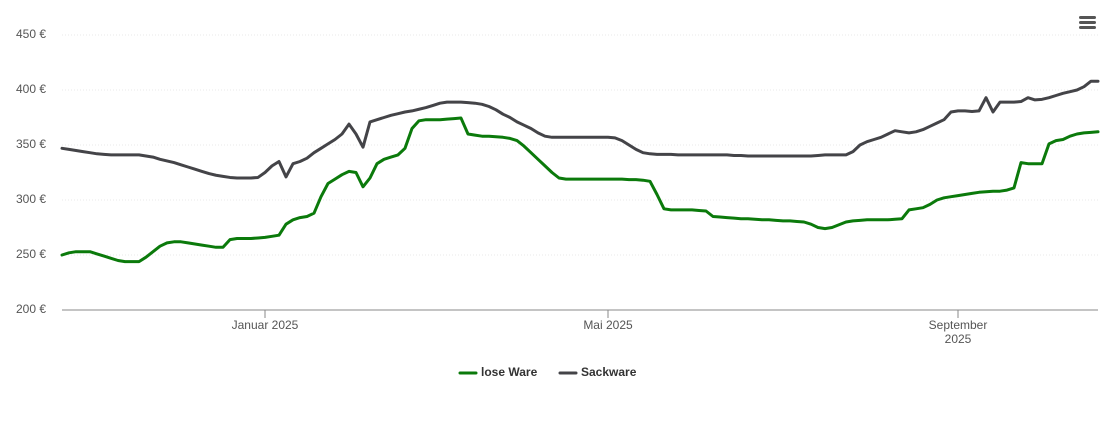 Image resolution: width=1110 pixels, height=422 pixels. What do you see at coordinates (31, 144) in the screenshot?
I see `y-tick-label: 350 €` at bounding box center [31, 144].